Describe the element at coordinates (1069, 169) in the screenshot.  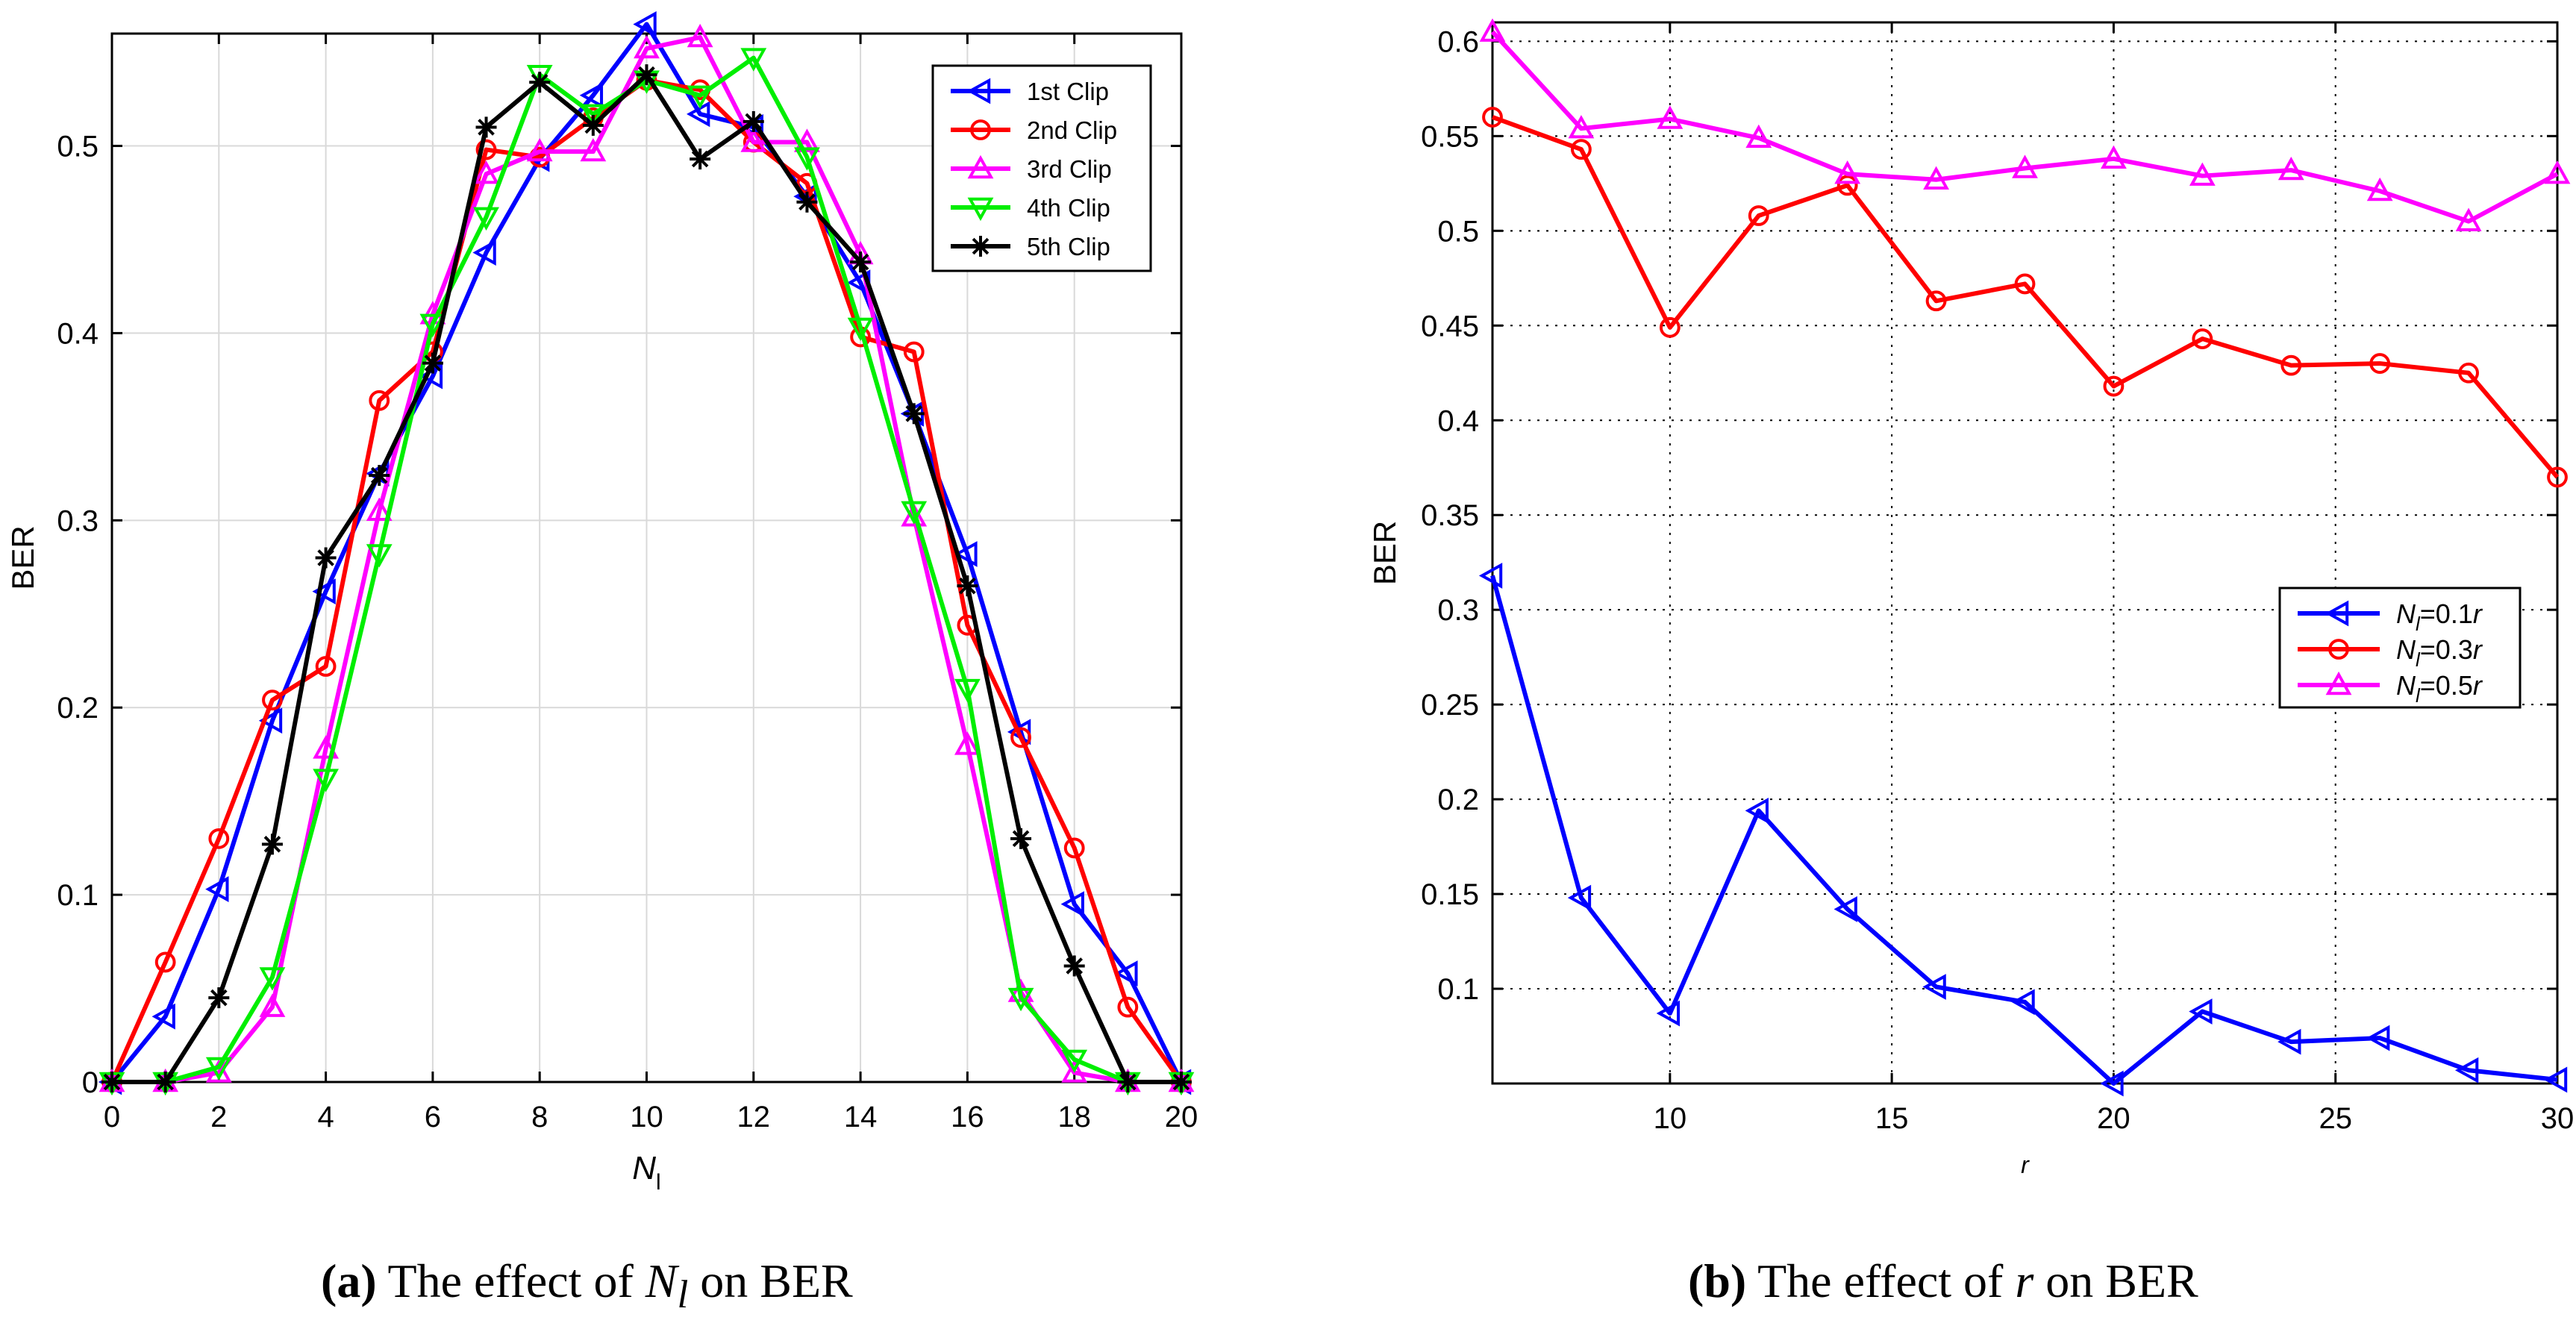
I see `legend-label-3: 3rd Clip` at that location.